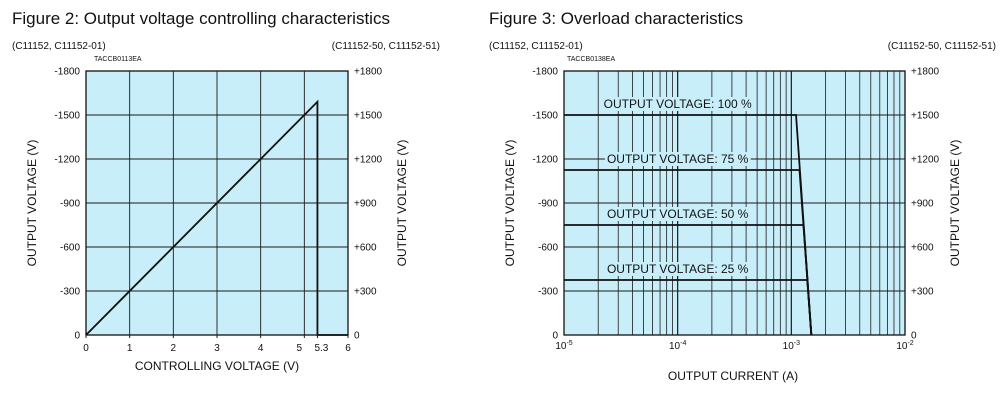  I want to click on figure-3-y-ticks-right: 0 +300 +600 +900 +1200 +1500 +1800, so click(925, 204).